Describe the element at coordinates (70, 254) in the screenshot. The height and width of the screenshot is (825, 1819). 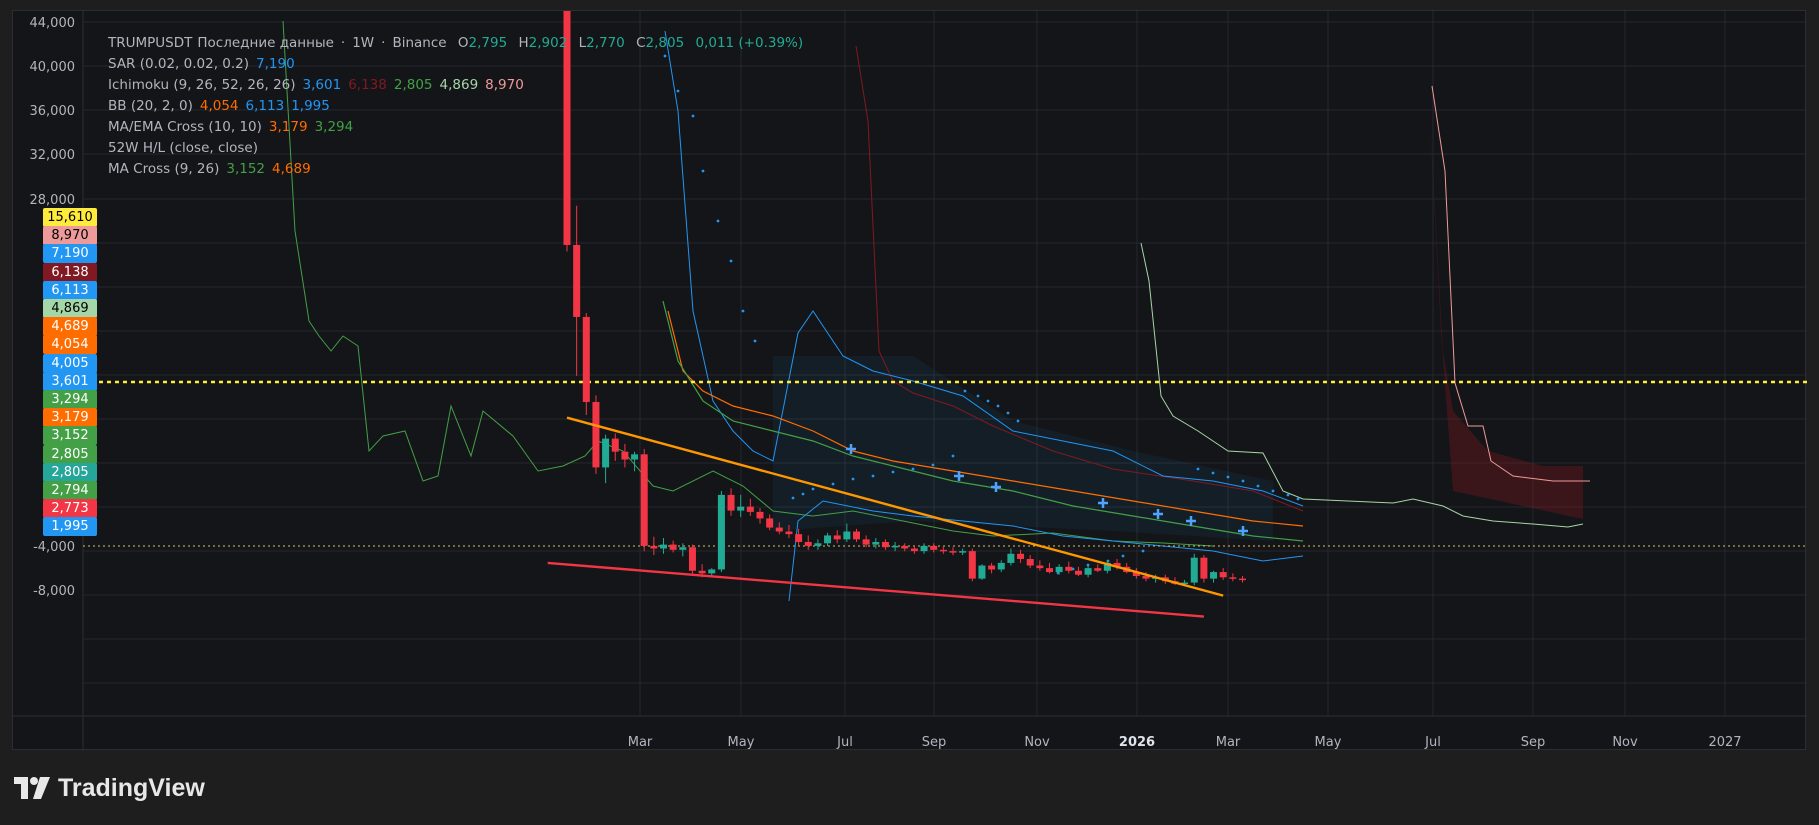
I see `price-badge: 7,190` at that location.